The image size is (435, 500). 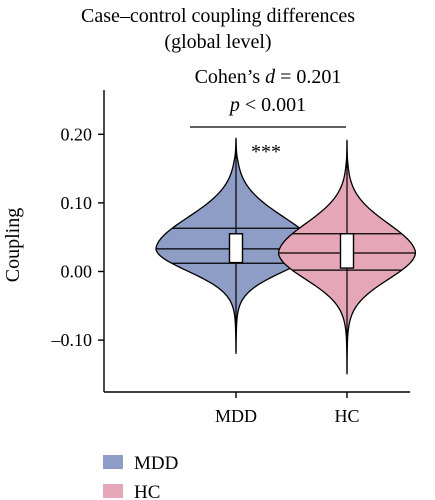 I want to click on chart-title-line1: Case–control coupling differences, so click(x=218, y=16).